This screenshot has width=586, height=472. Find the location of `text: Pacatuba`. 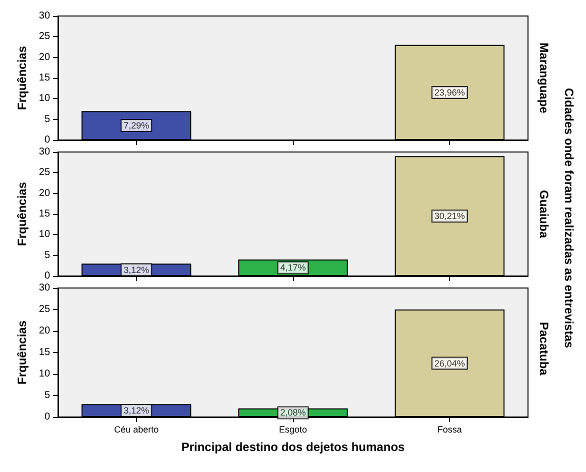

text: Pacatuba is located at coordinates (544, 349).